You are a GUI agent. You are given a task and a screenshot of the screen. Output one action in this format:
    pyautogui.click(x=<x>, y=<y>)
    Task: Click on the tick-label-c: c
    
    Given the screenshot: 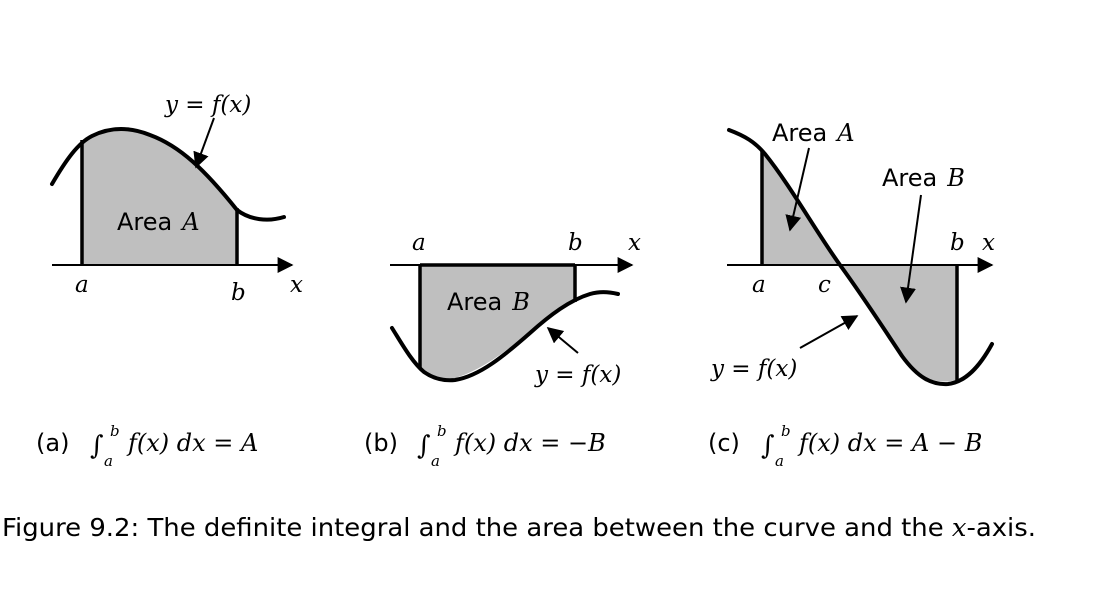 What is the action you would take?
    pyautogui.click(x=824, y=285)
    